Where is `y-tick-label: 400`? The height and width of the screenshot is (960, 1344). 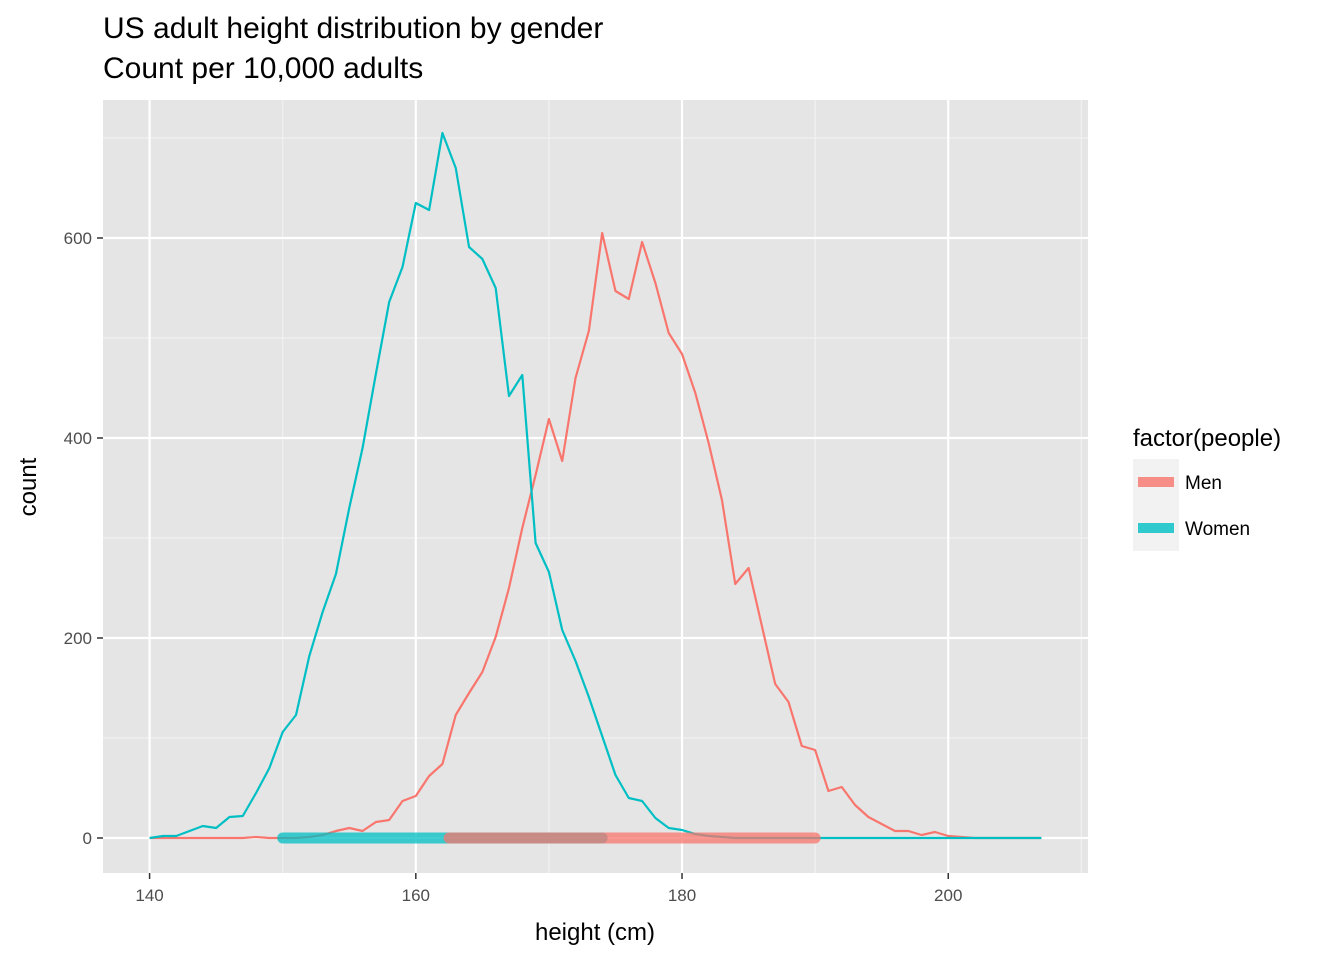 y-tick-label: 400 is located at coordinates (78, 438).